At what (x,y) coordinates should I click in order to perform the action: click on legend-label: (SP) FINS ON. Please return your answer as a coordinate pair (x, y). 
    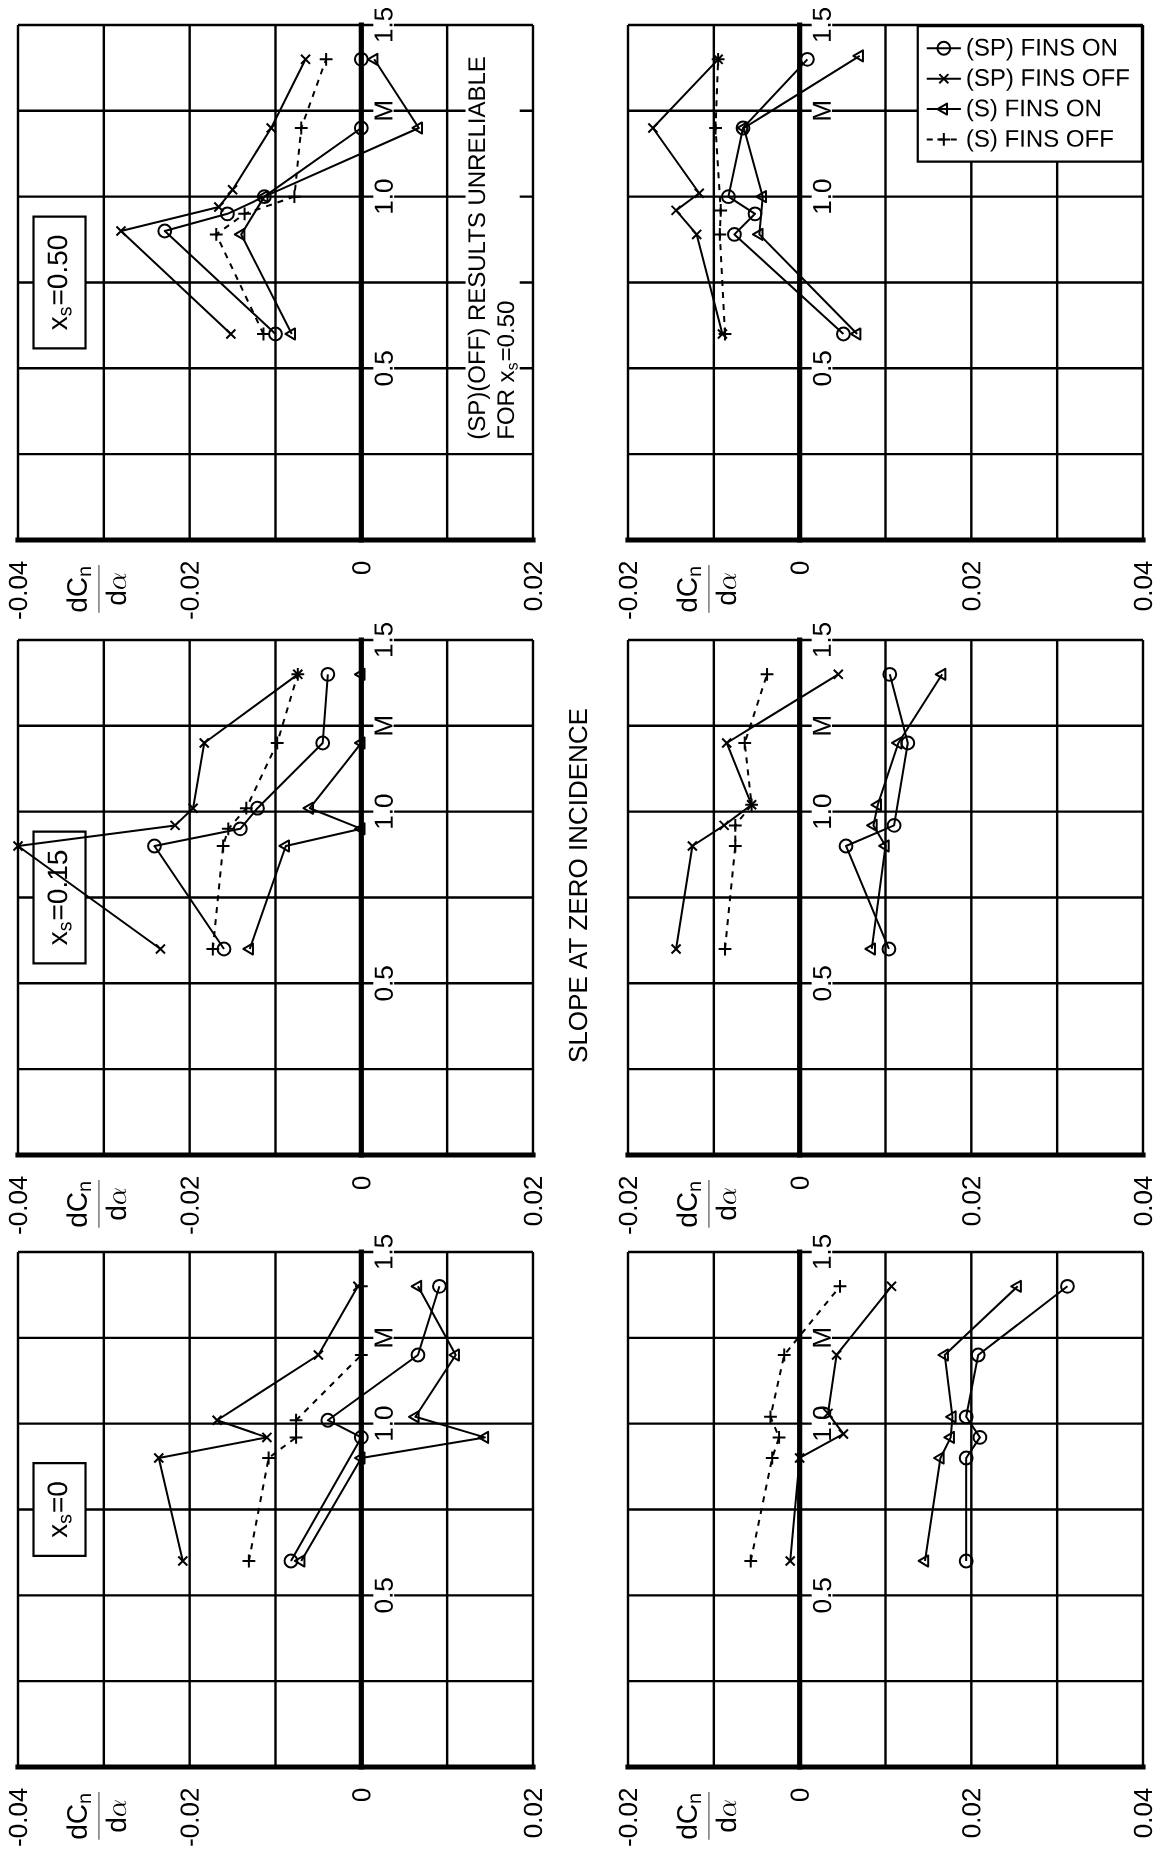
    Looking at the image, I should click on (1041, 49).